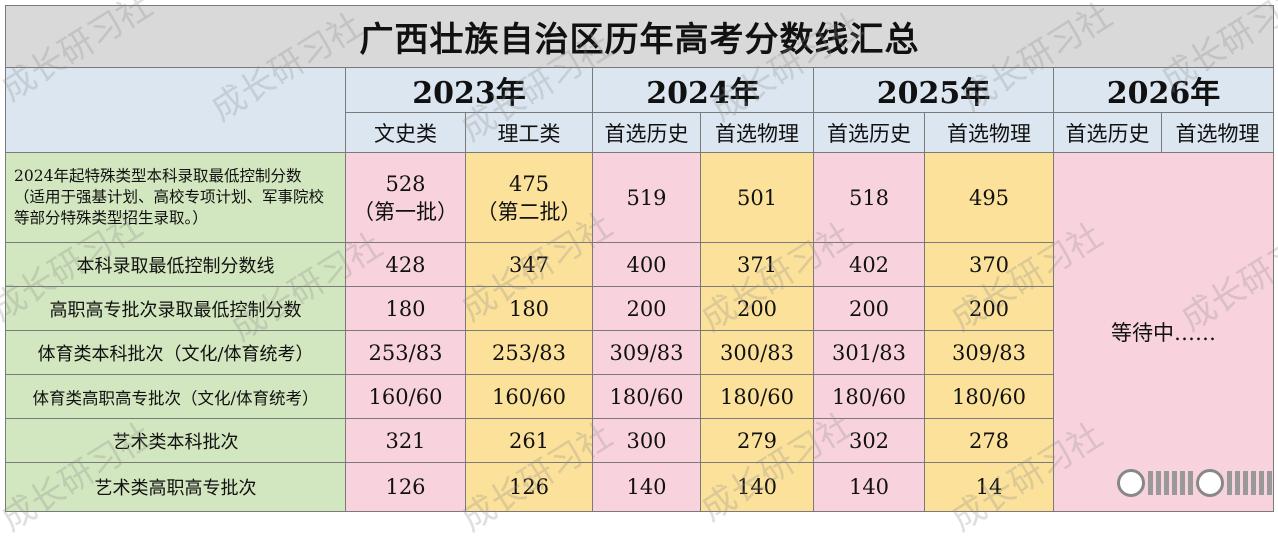 The height and width of the screenshot is (540, 1278). Describe the element at coordinates (175, 396) in the screenshot. I see `row-label: 体育类高职高专批次（文化/体育统考）` at that location.